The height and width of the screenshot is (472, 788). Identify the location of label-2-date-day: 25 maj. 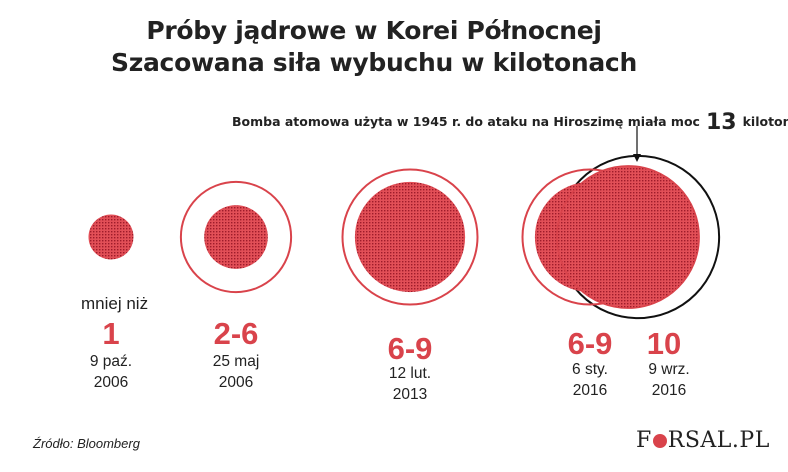
(236, 361).